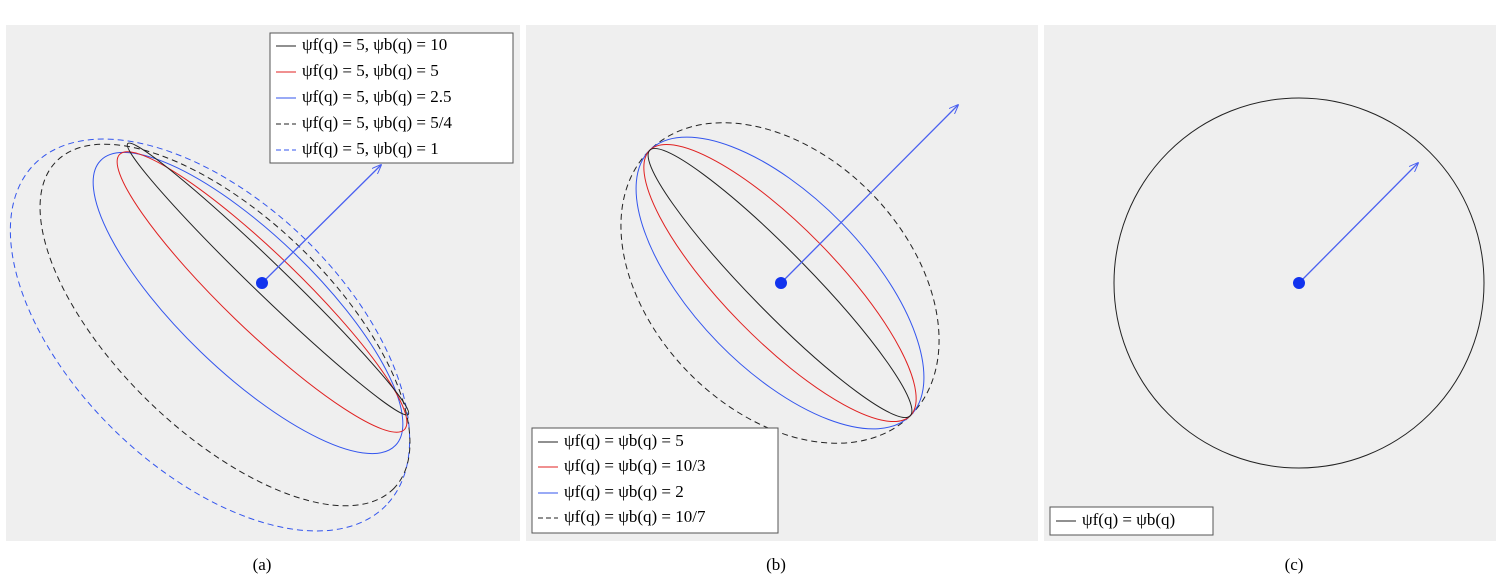  Describe the element at coordinates (370, 148) in the screenshot. I see `legend-label: ψf(q) = 5, ψb(q) = 1` at that location.